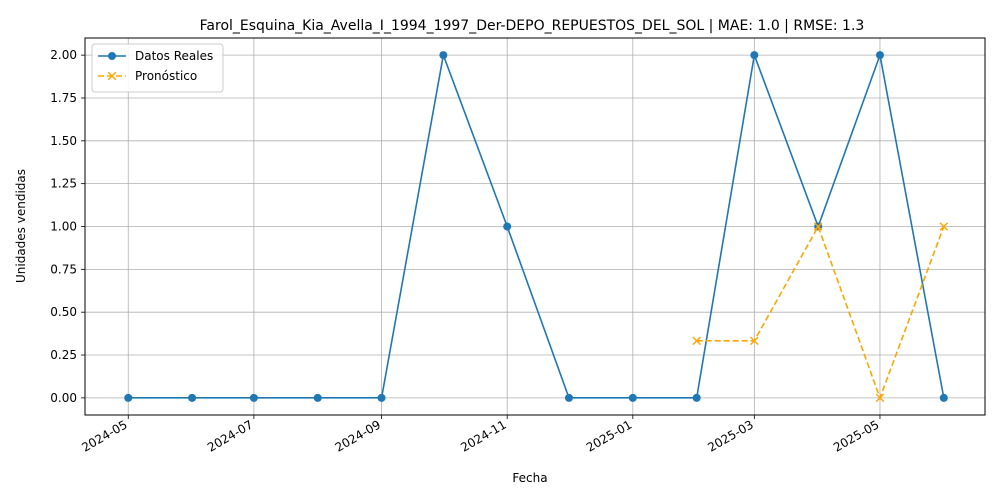 This screenshot has width=1000, height=500. Describe the element at coordinates (63, 398) in the screenshot. I see `y-tick-label: 0.00` at that location.